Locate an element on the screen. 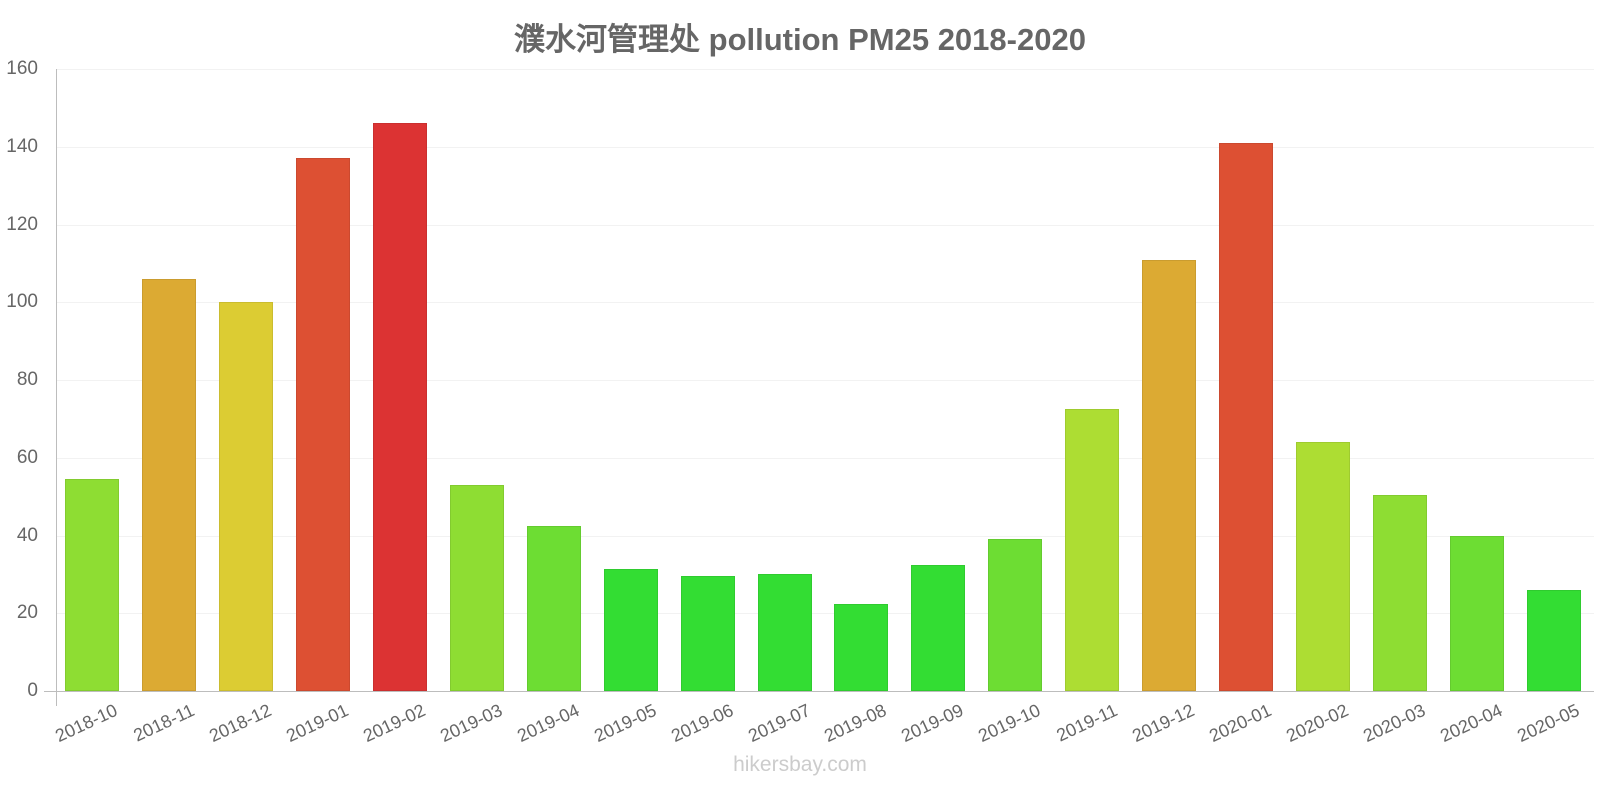 The image size is (1600, 800). y-tick-label: 120 is located at coordinates (22, 224).